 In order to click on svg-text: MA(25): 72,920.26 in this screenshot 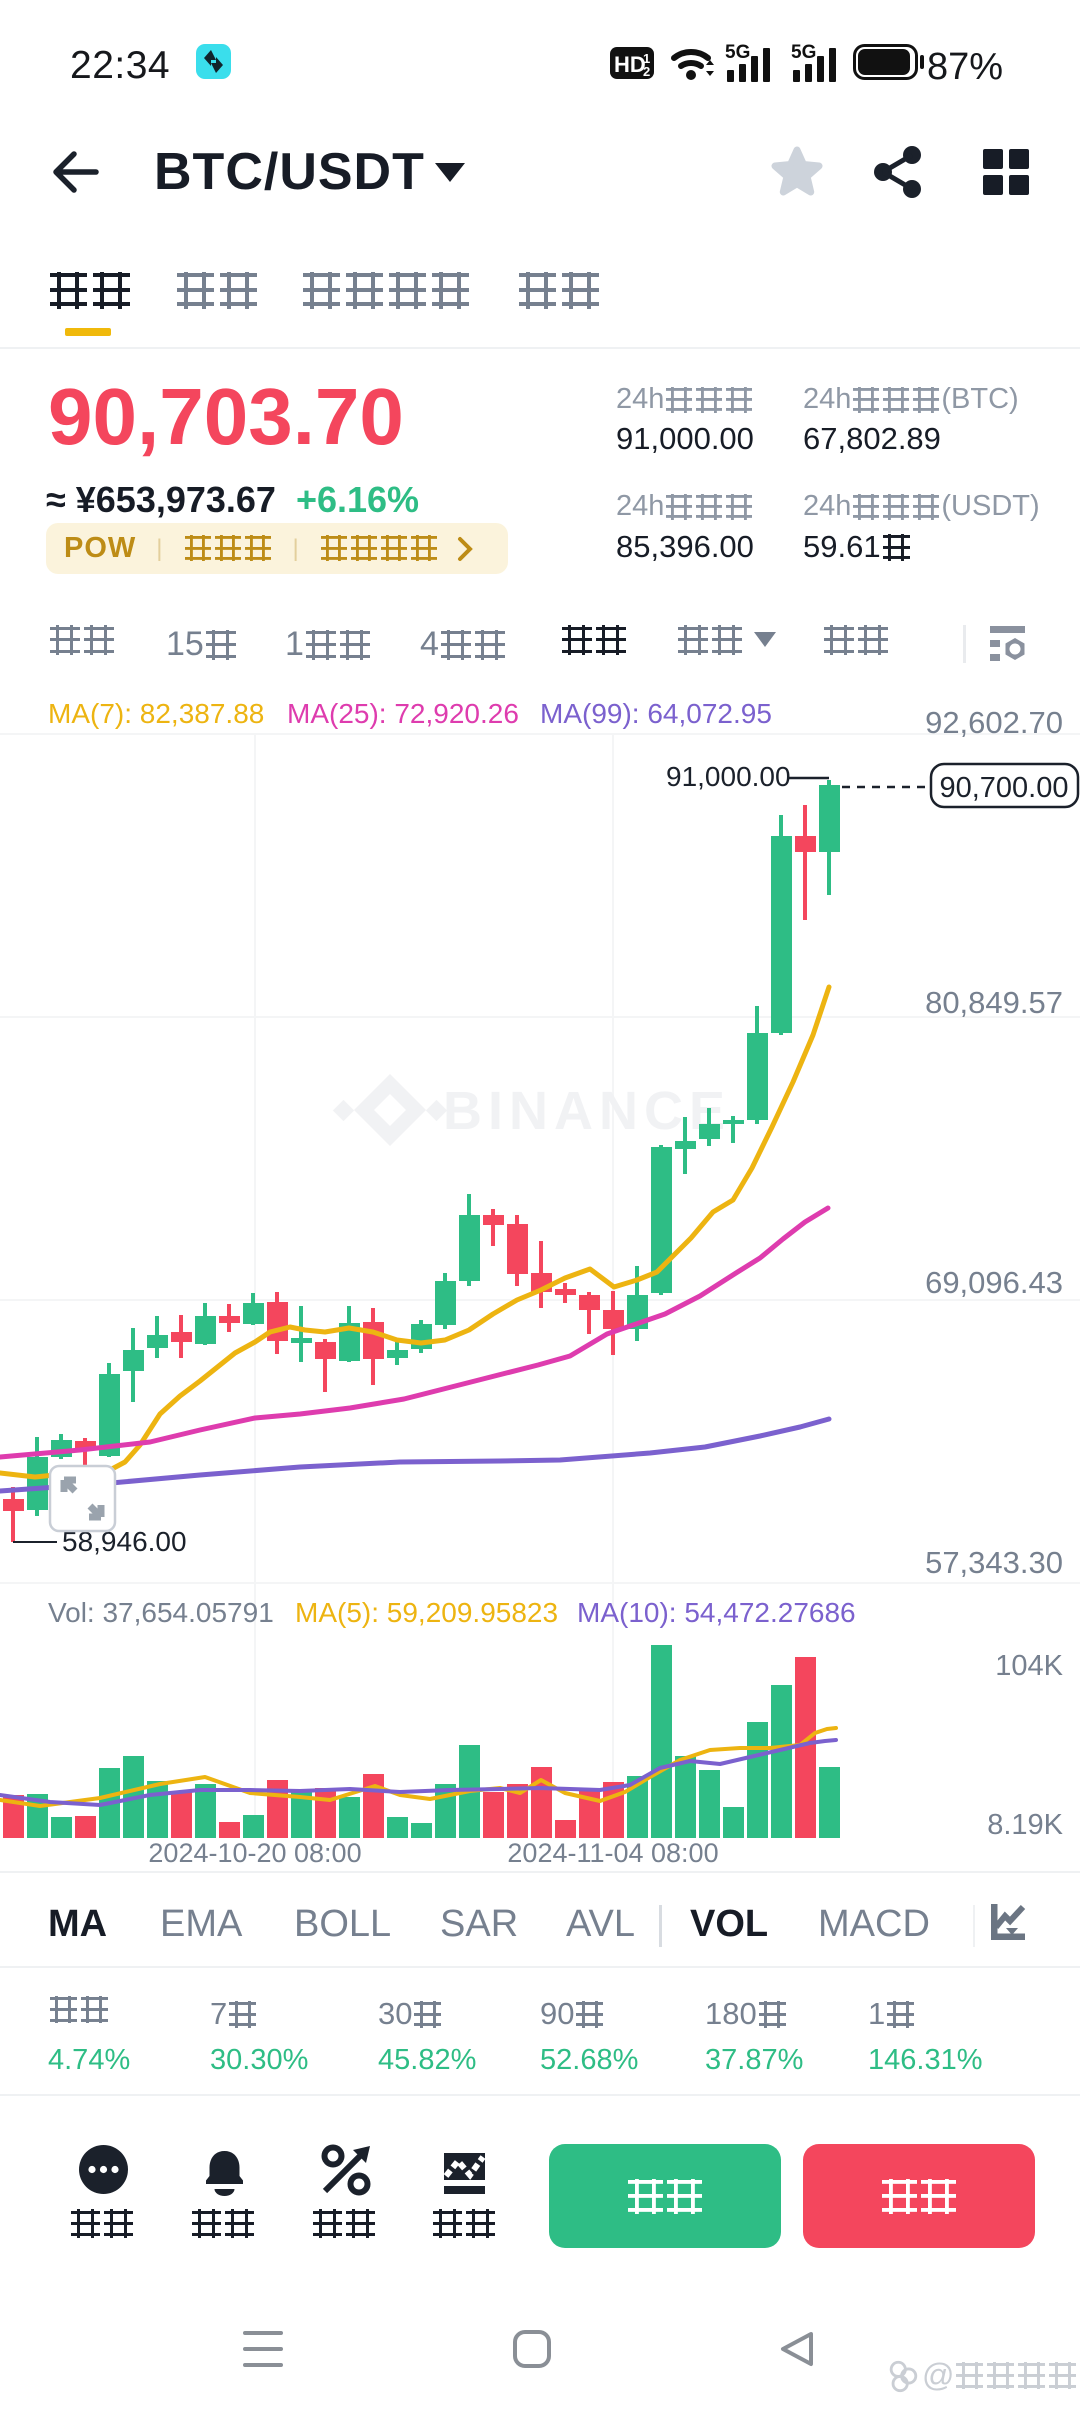, I will do `click(403, 713)`.